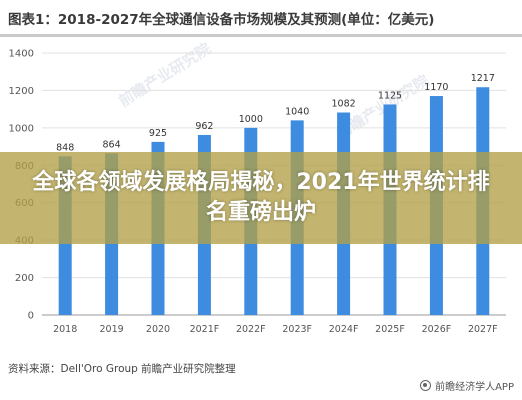  I want to click on x-tick-label: 2024F, so click(344, 329).